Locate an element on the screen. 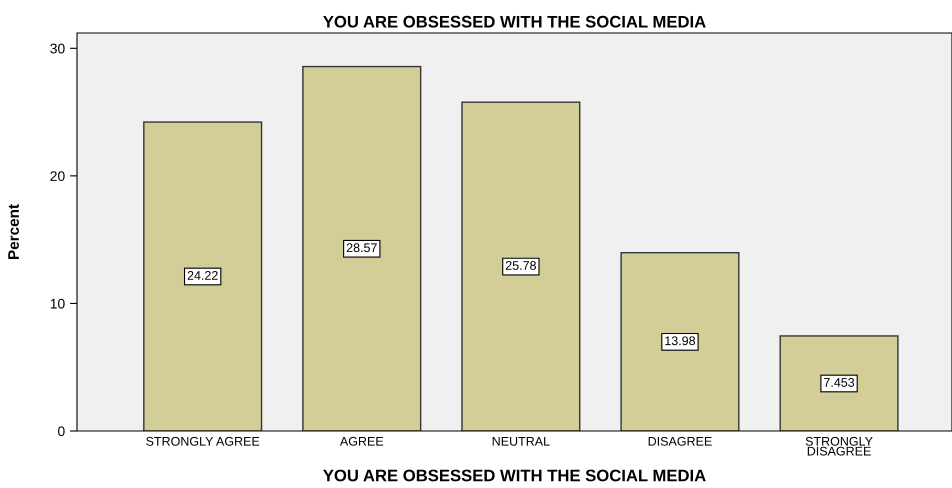  x-tick-label: NEUTRAL is located at coordinates (521, 441).